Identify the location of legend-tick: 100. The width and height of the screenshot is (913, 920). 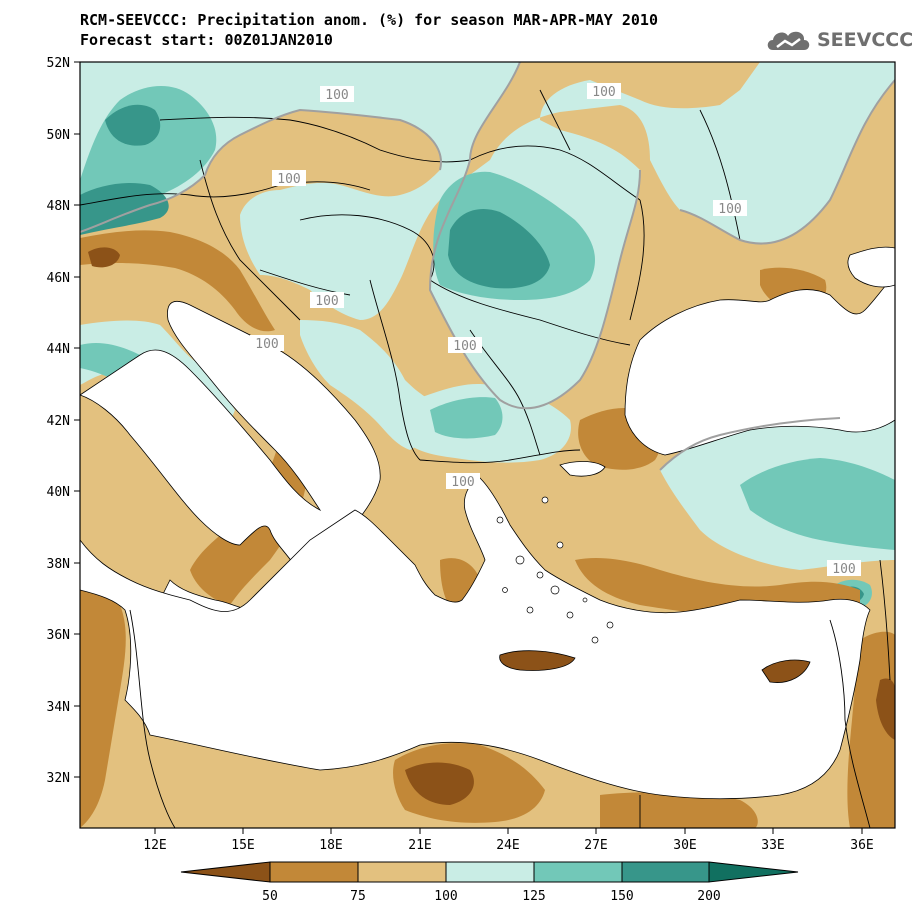
(445, 896).